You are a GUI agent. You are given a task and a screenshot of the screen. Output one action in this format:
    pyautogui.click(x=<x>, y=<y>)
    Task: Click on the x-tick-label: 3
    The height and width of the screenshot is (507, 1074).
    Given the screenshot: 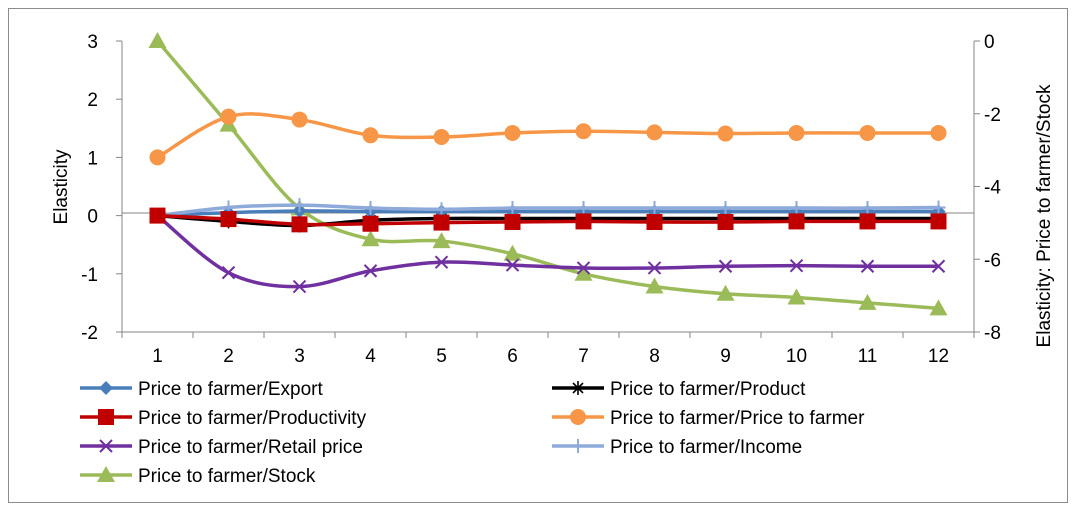 What is the action you would take?
    pyautogui.click(x=299, y=356)
    